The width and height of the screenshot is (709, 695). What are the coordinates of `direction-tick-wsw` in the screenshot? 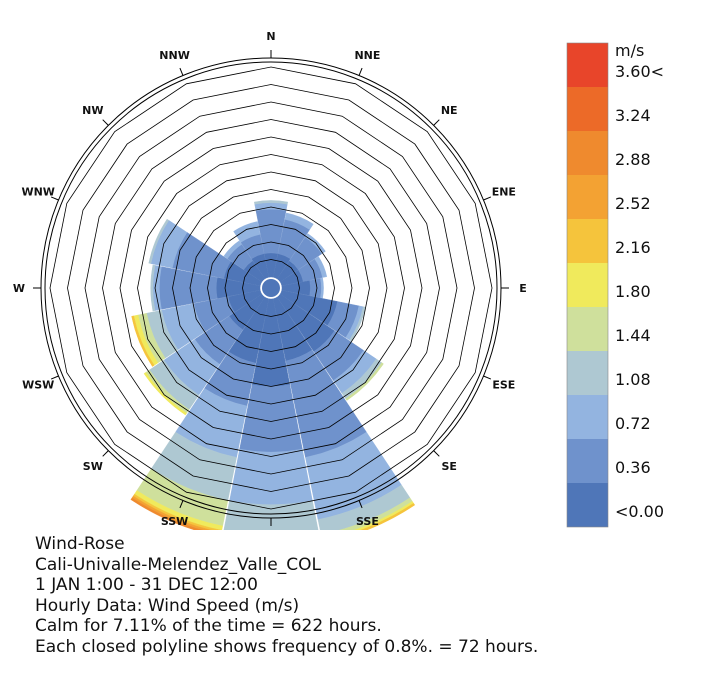 It's located at (54, 377).